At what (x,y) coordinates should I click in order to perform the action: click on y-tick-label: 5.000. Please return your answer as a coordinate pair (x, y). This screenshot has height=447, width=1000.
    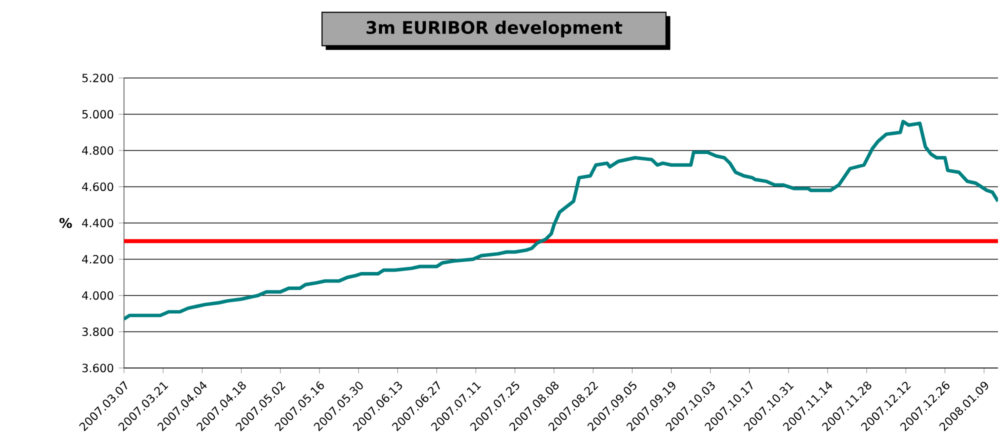
    Looking at the image, I should click on (98, 114).